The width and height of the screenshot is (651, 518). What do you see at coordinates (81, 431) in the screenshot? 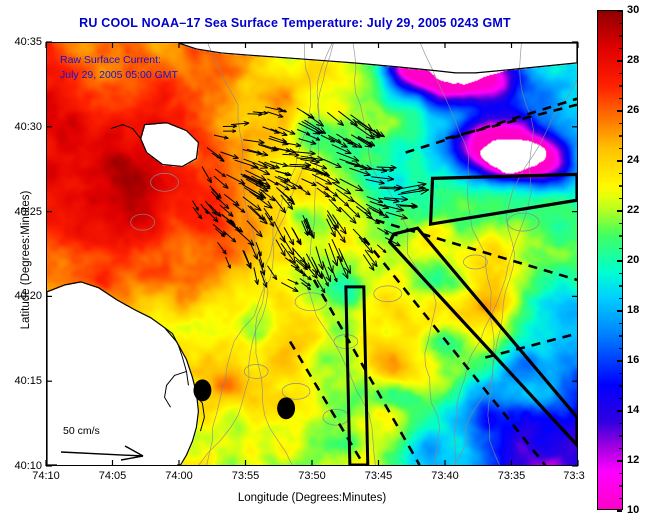
I see `velocity-scale-label: 50 cm/s` at bounding box center [81, 431].